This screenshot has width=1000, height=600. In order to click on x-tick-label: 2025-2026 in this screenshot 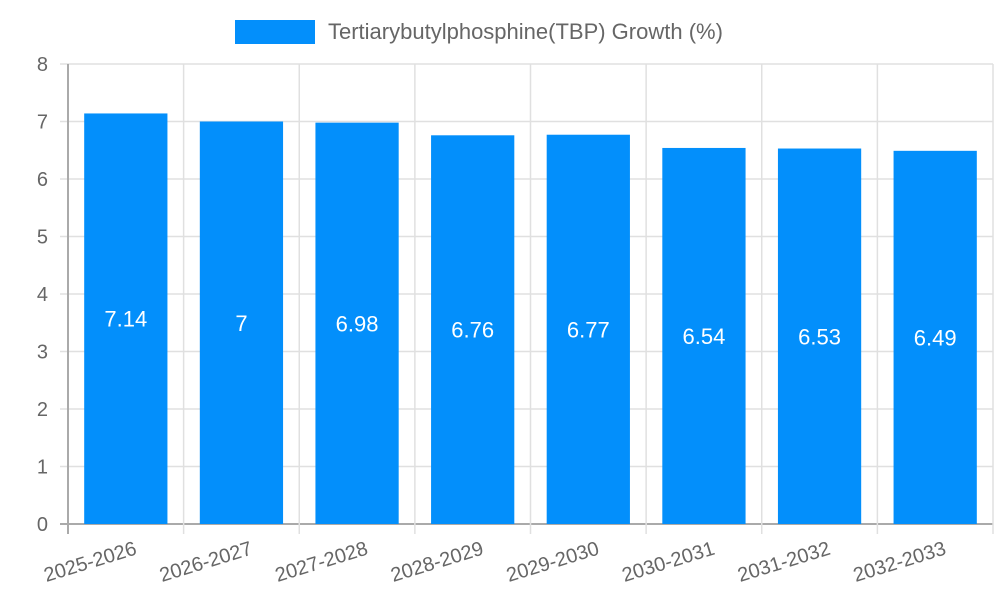, I will do `click(90, 562)`.